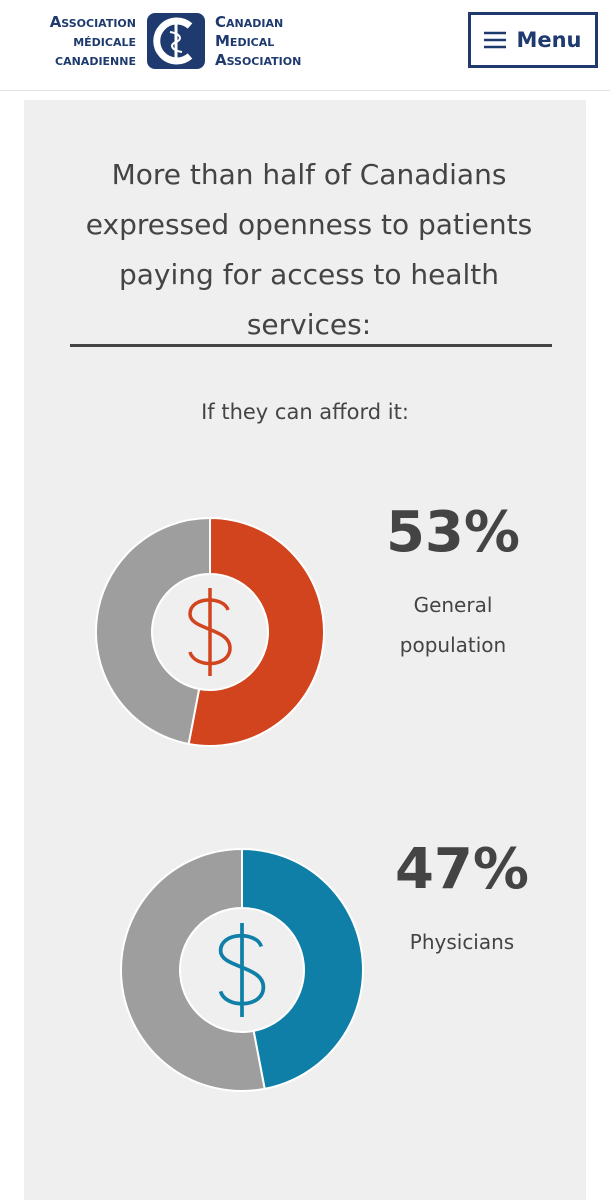 The width and height of the screenshot is (610, 1200). What do you see at coordinates (305, 412) in the screenshot?
I see `infographic-subtitle: If they can afford it:` at bounding box center [305, 412].